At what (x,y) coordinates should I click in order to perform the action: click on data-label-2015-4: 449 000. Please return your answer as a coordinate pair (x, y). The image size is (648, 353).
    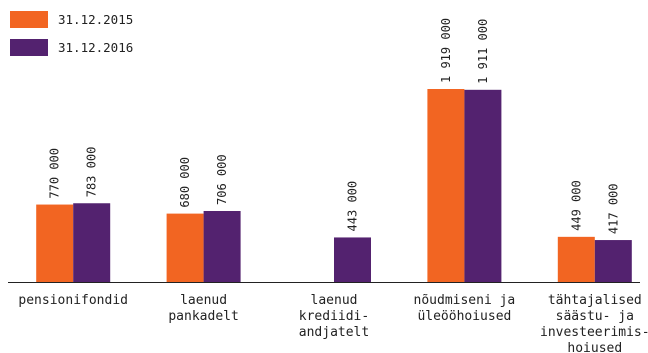
    Looking at the image, I should click on (576, 205).